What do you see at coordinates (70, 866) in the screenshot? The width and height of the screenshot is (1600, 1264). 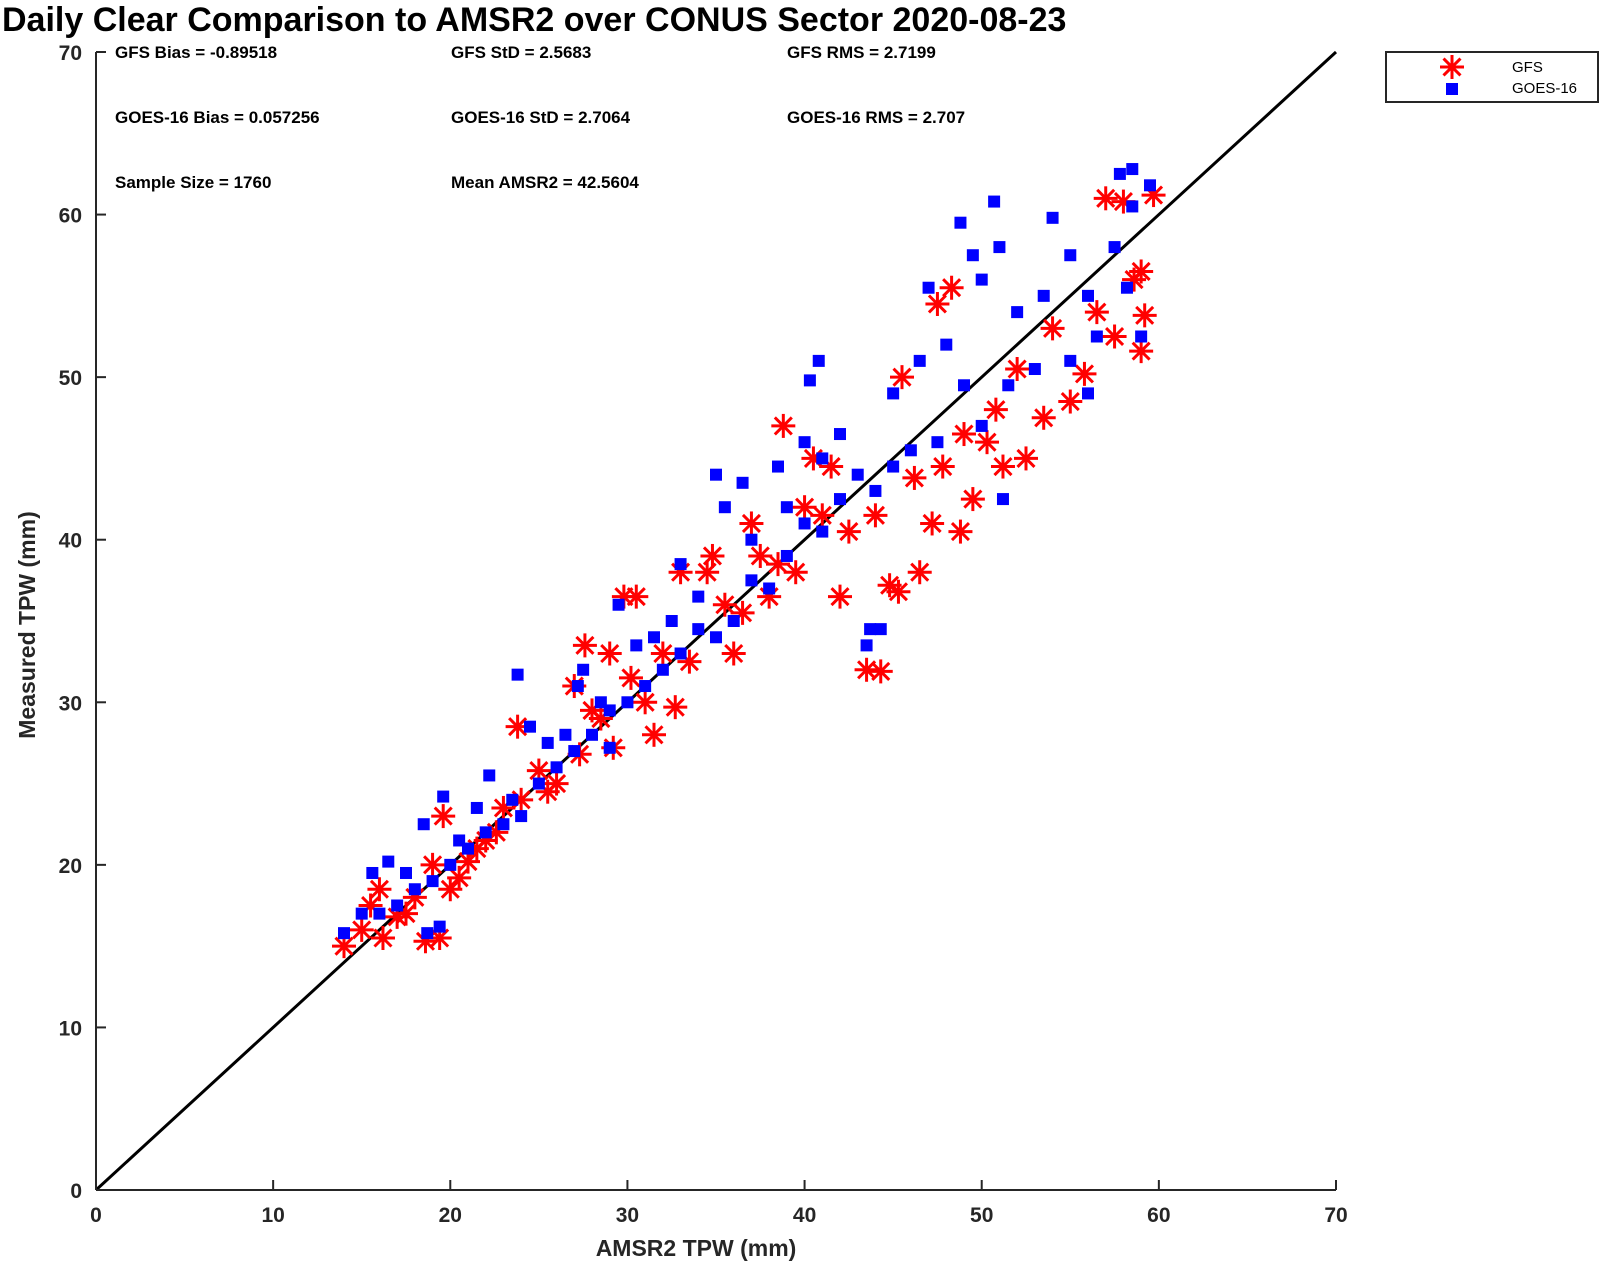 I see `y-tick-label: 20` at bounding box center [70, 866].